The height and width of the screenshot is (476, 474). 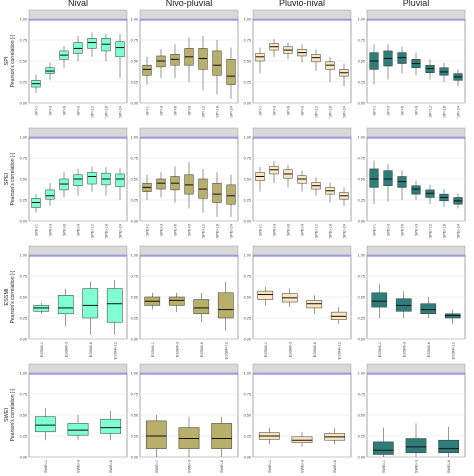 What do you see at coordinates (148, 230) in the screenshot?
I see `x-tick-label: SPEI-1` at bounding box center [148, 230].